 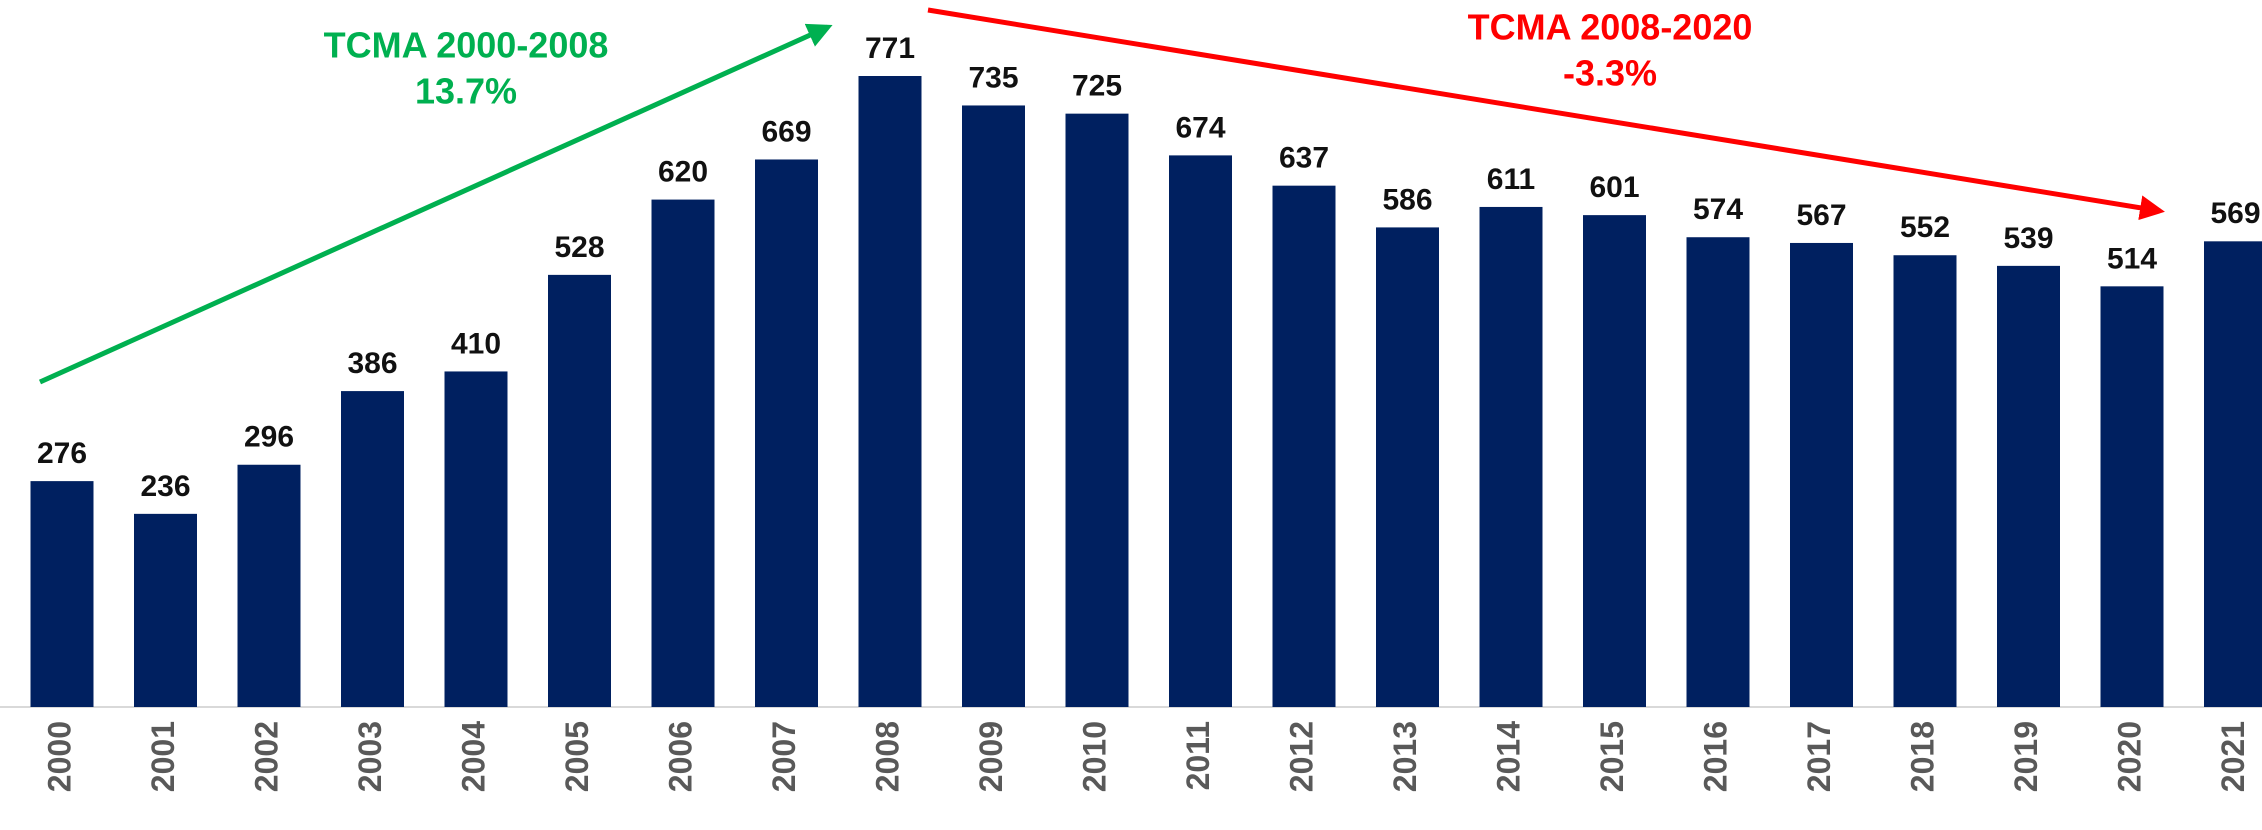 I want to click on data-label: 386, so click(x=372, y=363).